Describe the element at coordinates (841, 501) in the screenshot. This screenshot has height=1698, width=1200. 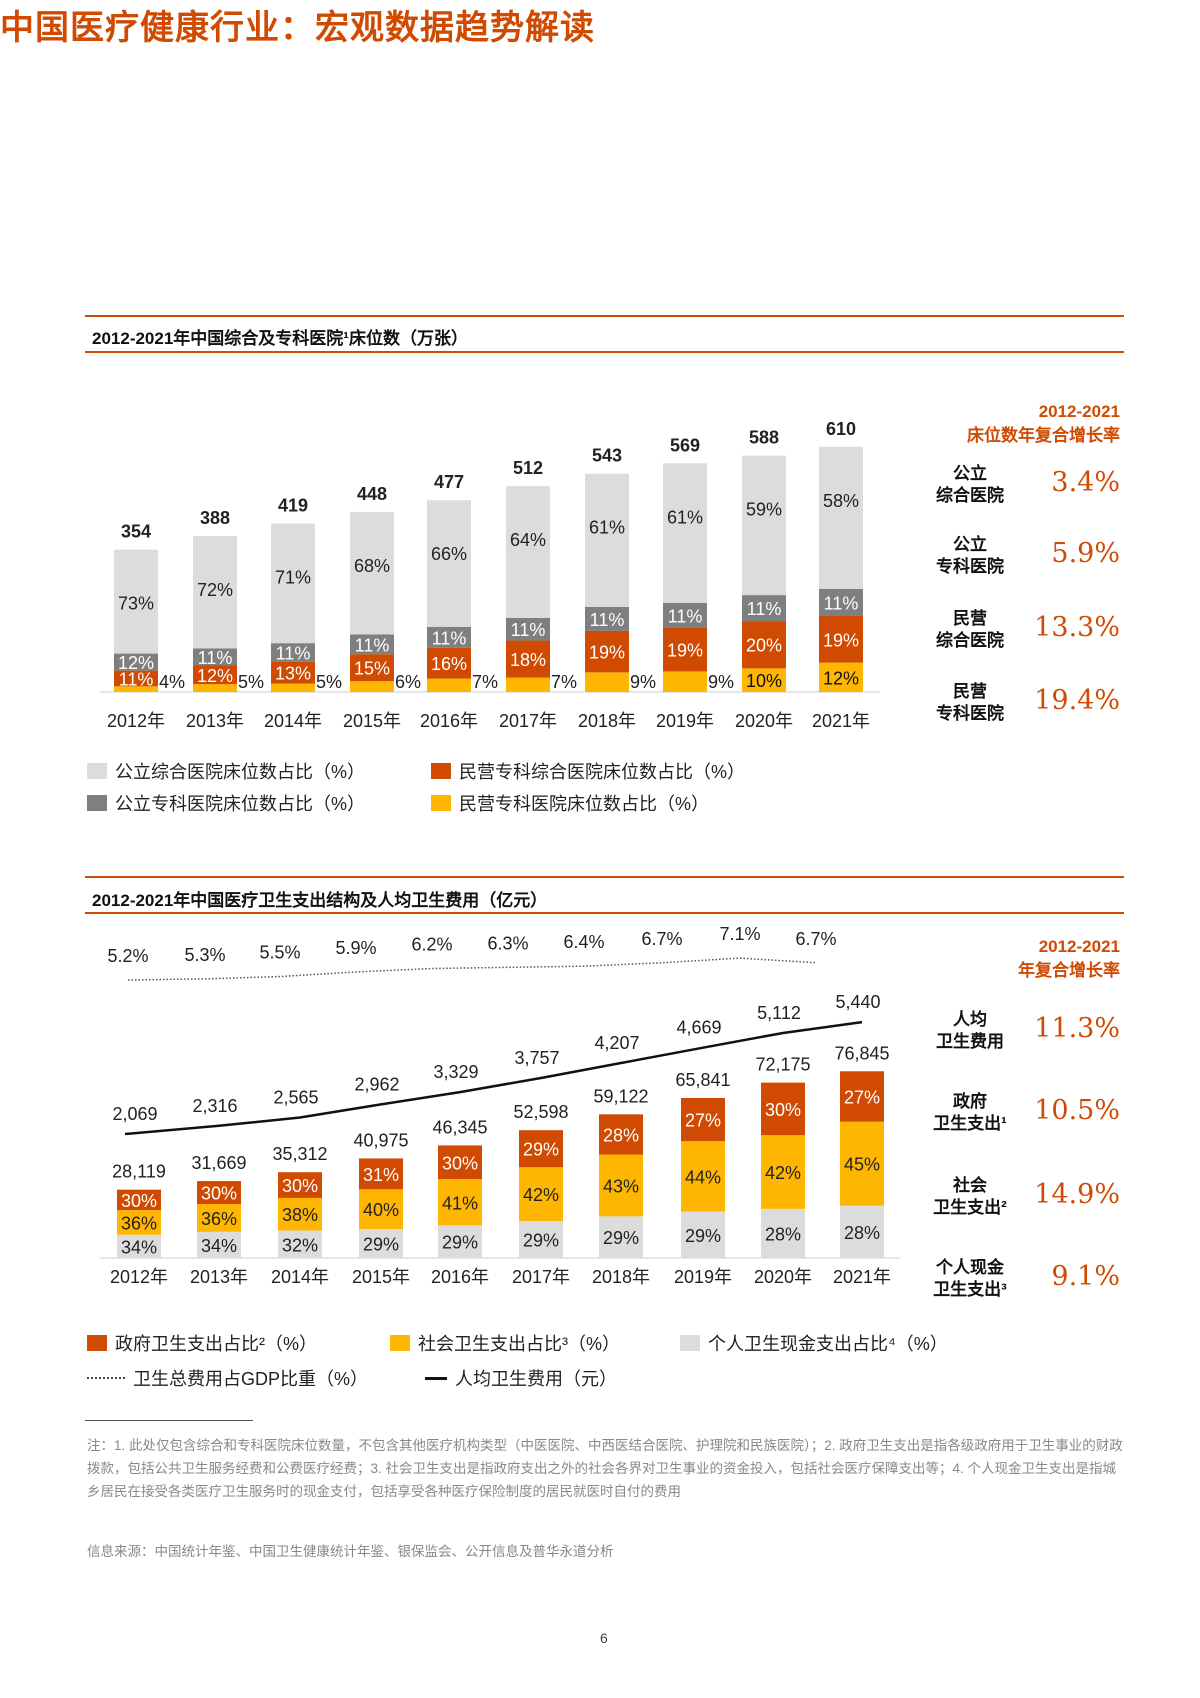
I see `data-label: 58%` at that location.